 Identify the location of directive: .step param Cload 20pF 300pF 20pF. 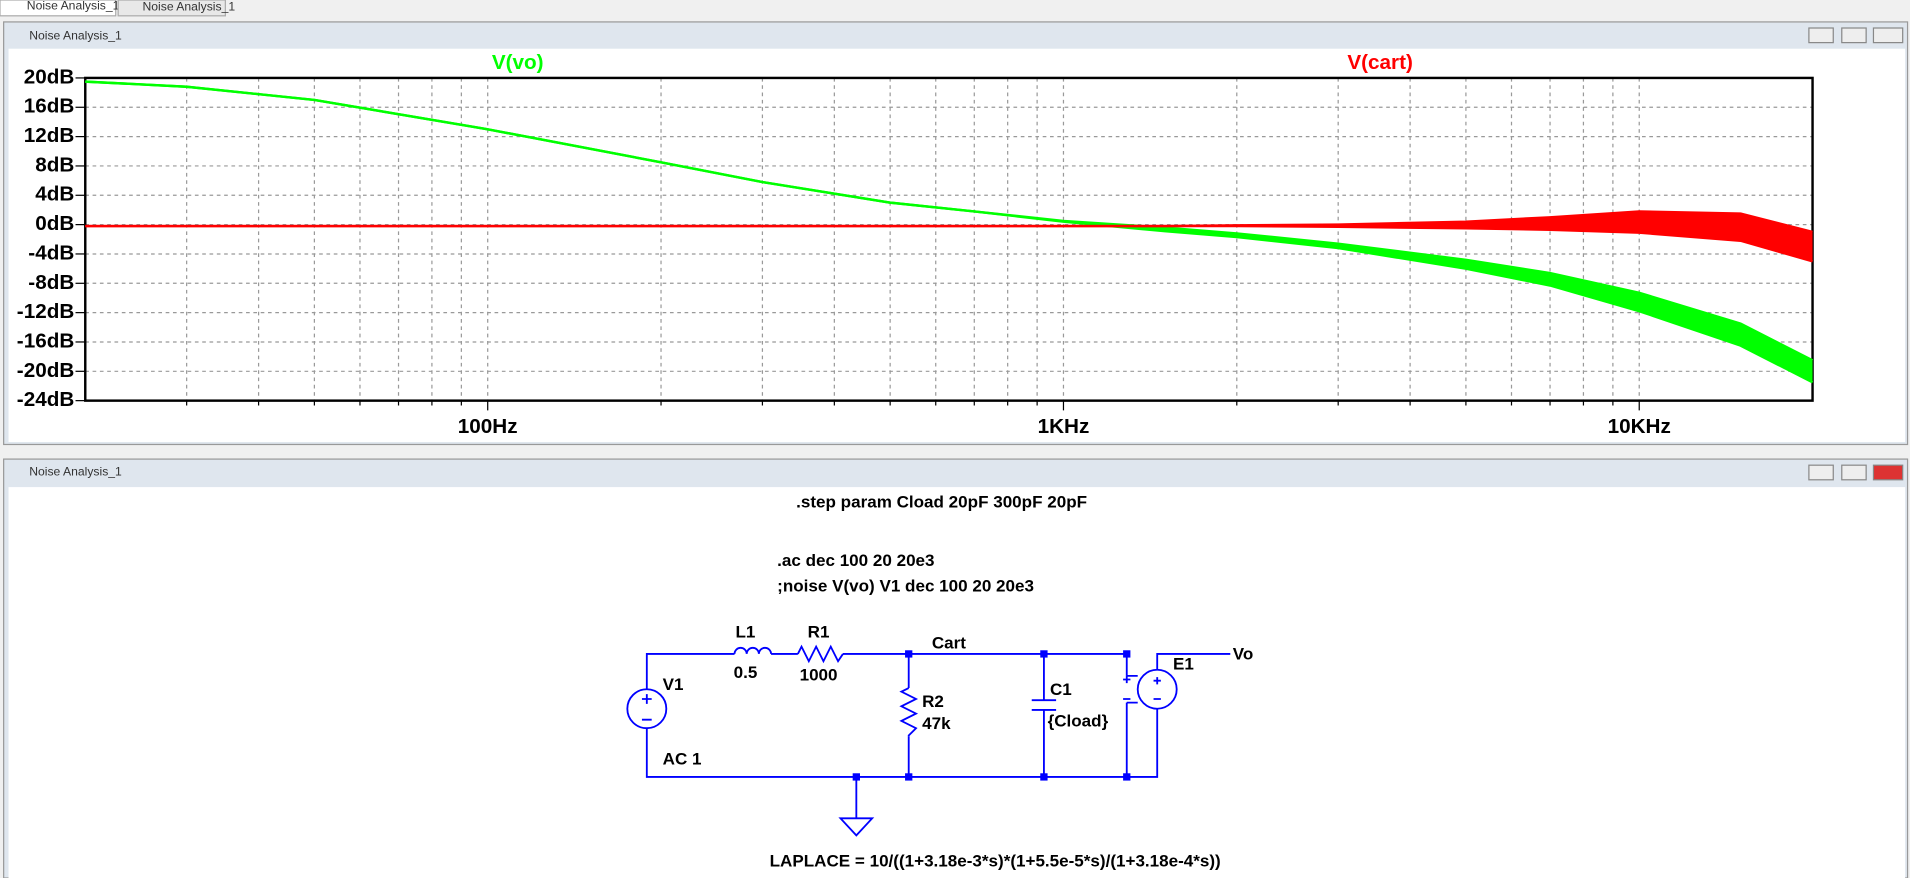
(941, 501).